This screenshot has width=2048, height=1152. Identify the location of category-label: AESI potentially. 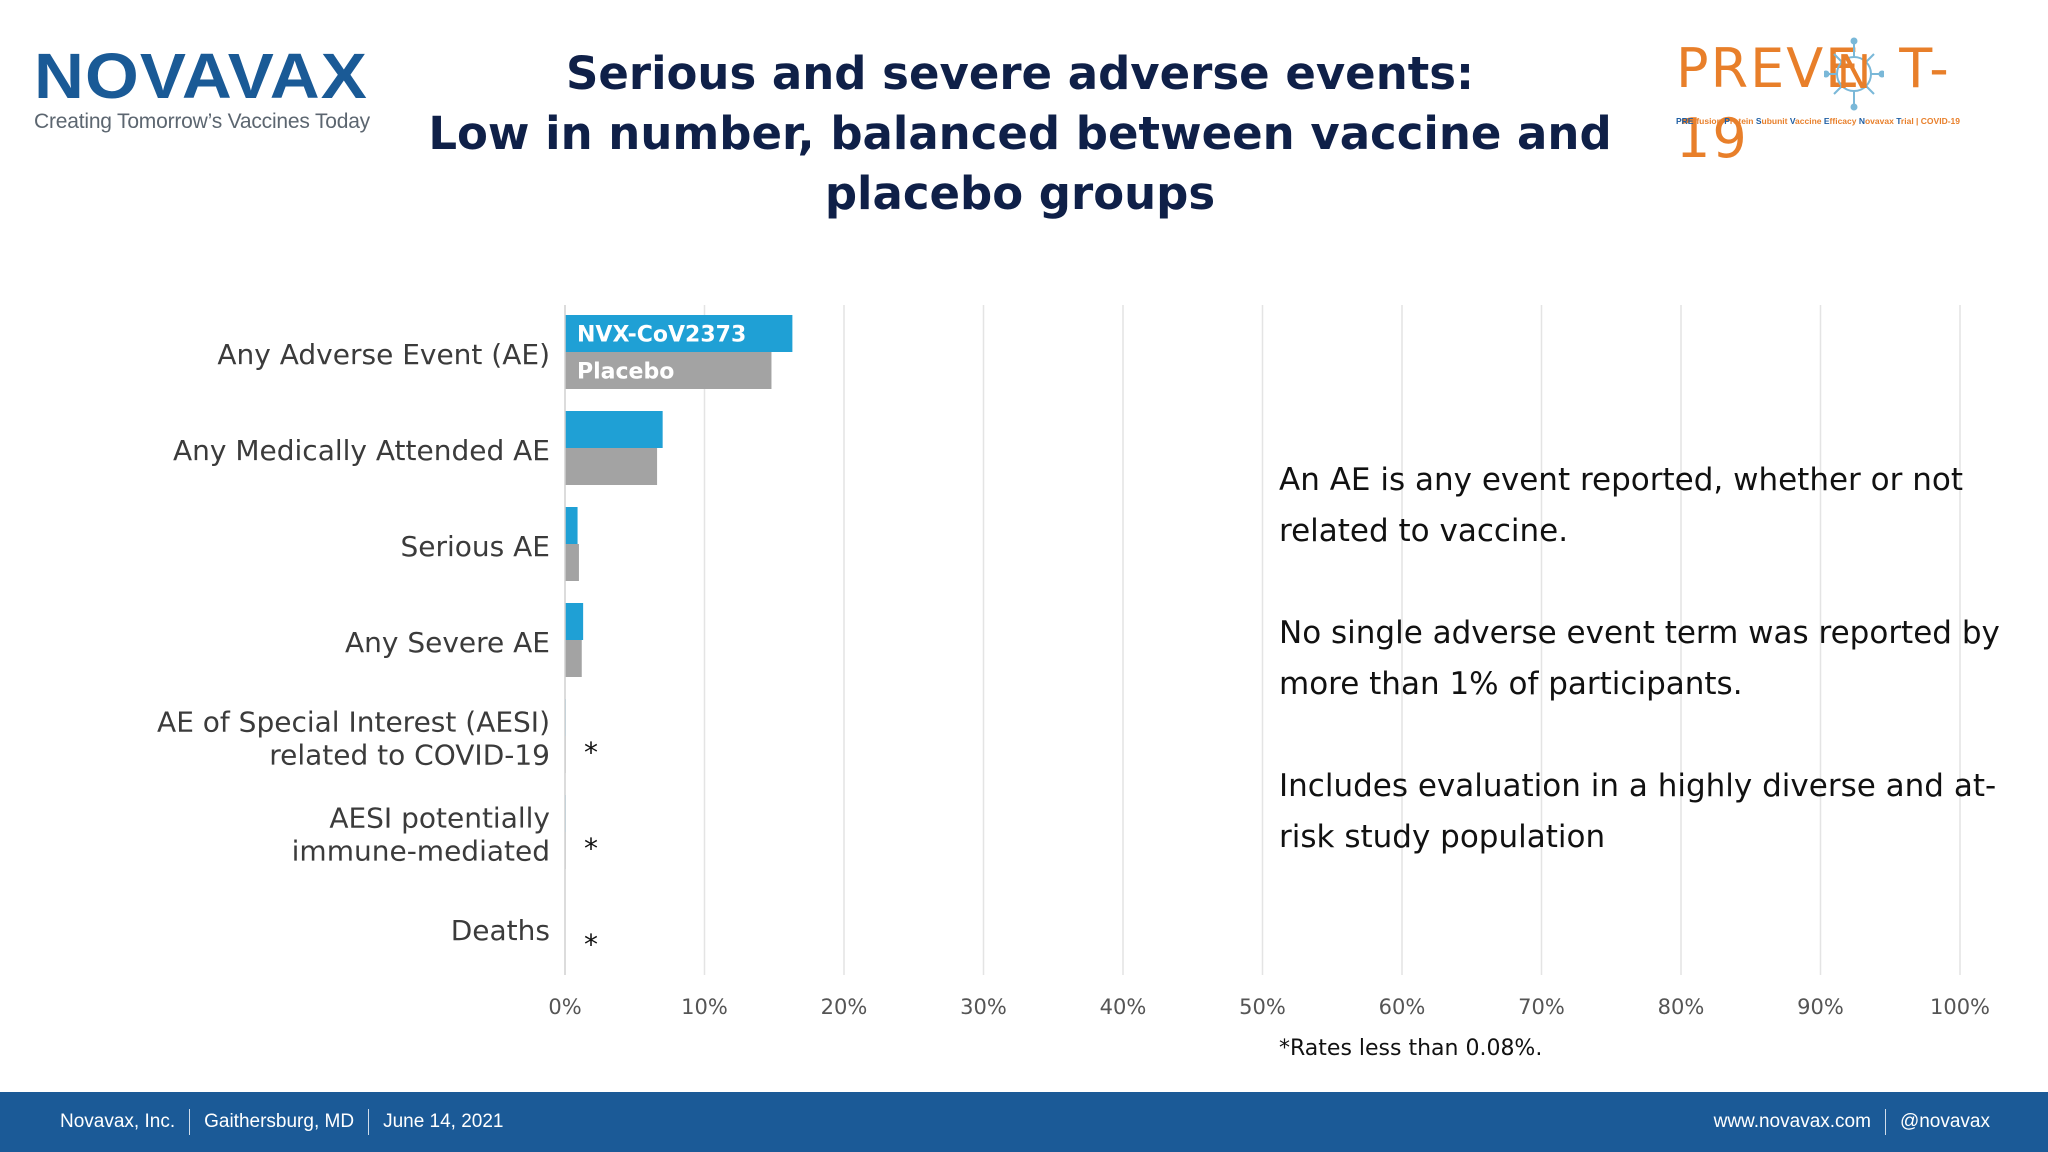
(439, 818).